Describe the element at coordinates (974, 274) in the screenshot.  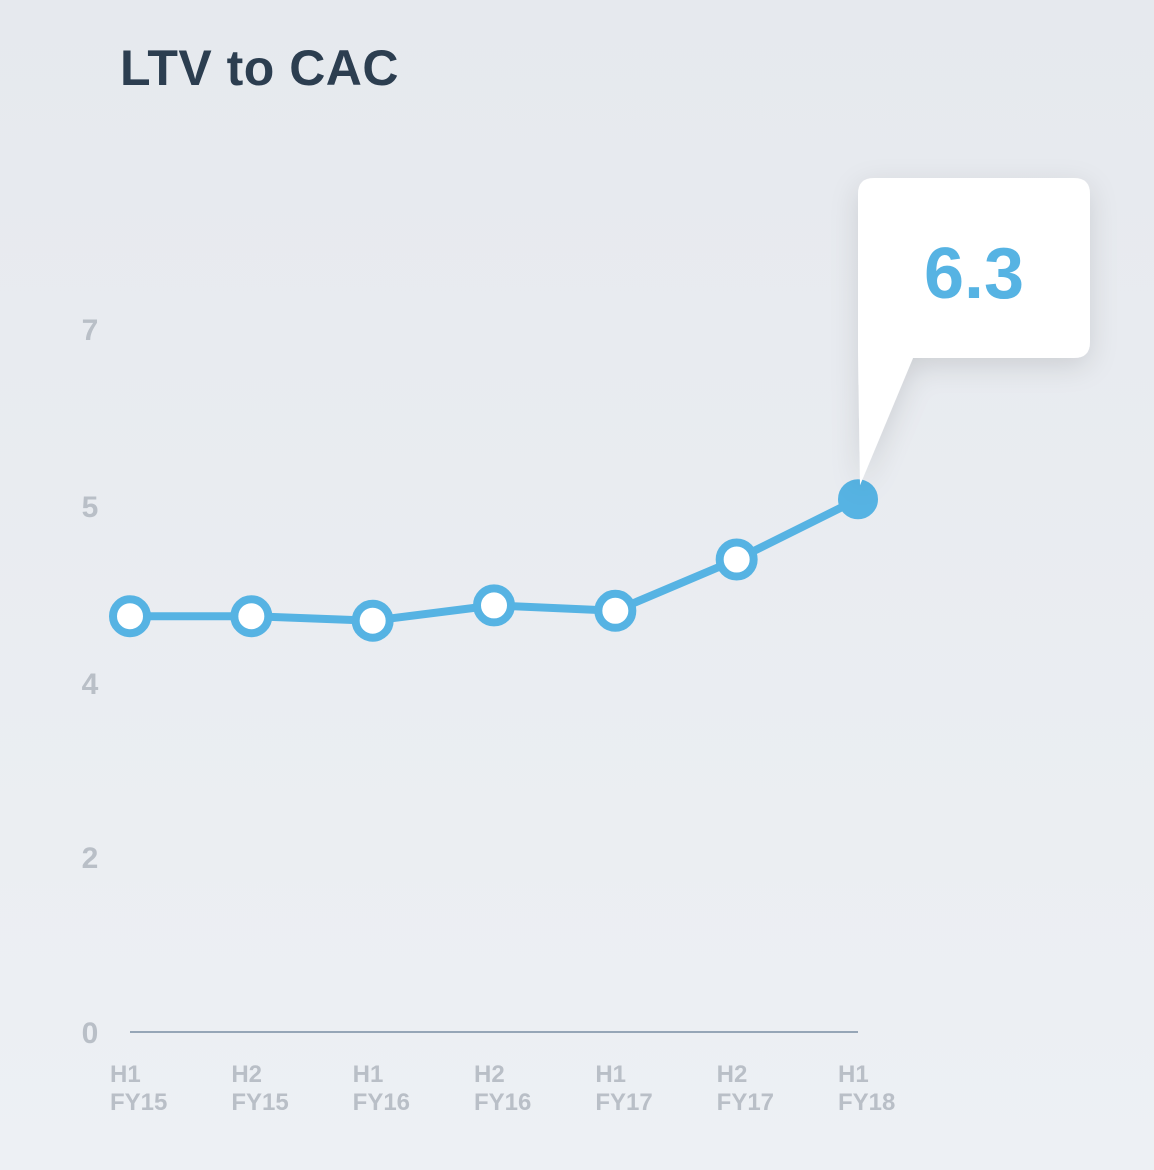
I see `tooltip-value: 6.3` at that location.